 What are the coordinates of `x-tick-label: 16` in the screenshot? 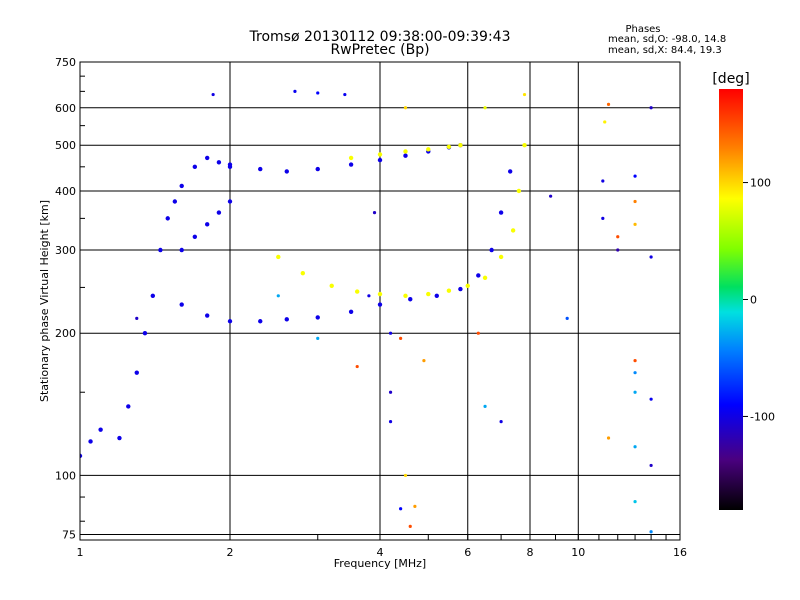 It's located at (680, 552).